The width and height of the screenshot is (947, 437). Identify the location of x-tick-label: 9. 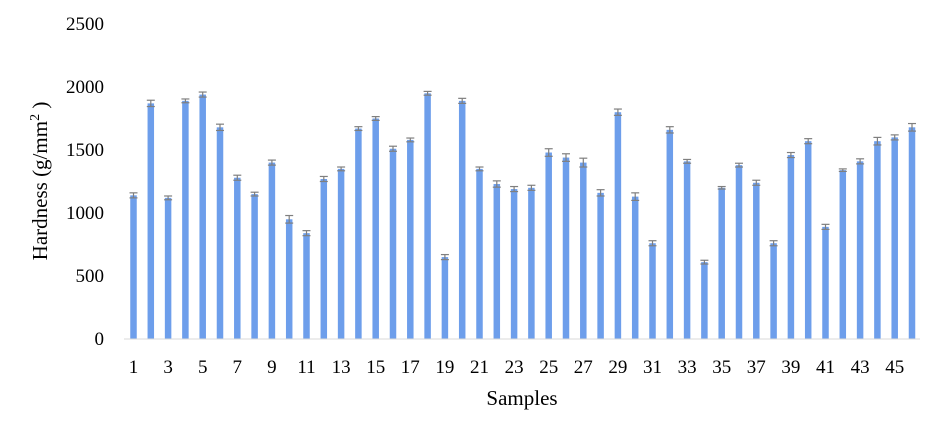
(272, 367).